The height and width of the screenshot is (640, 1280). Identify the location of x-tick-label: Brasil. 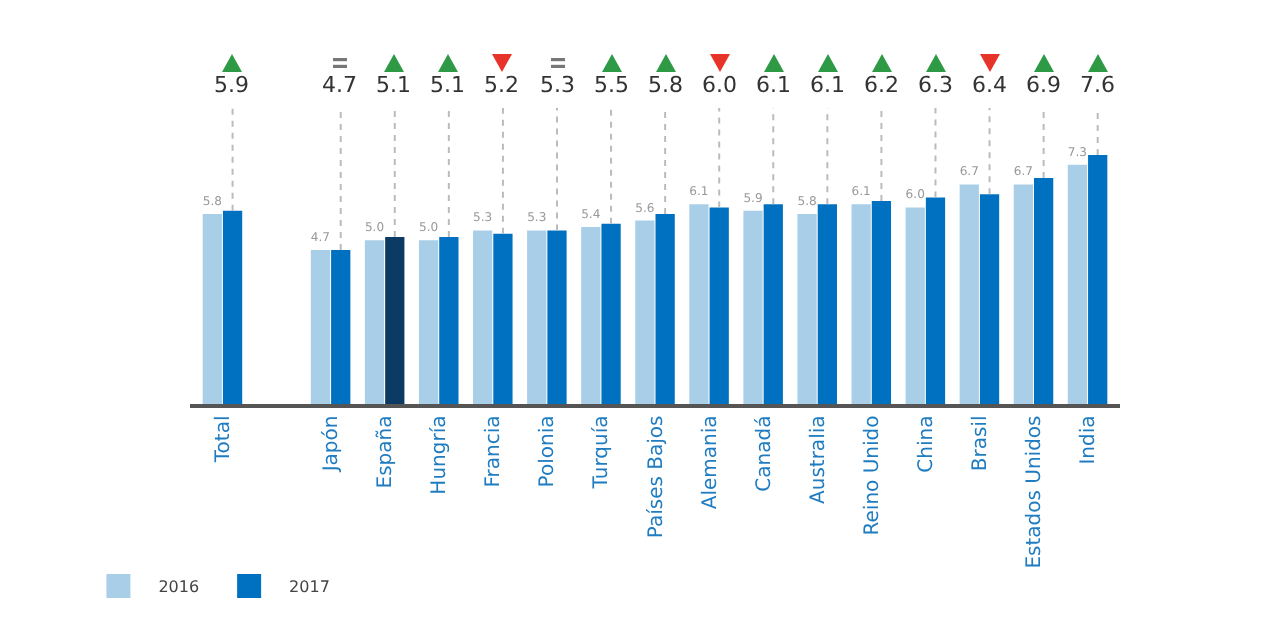
(980, 443).